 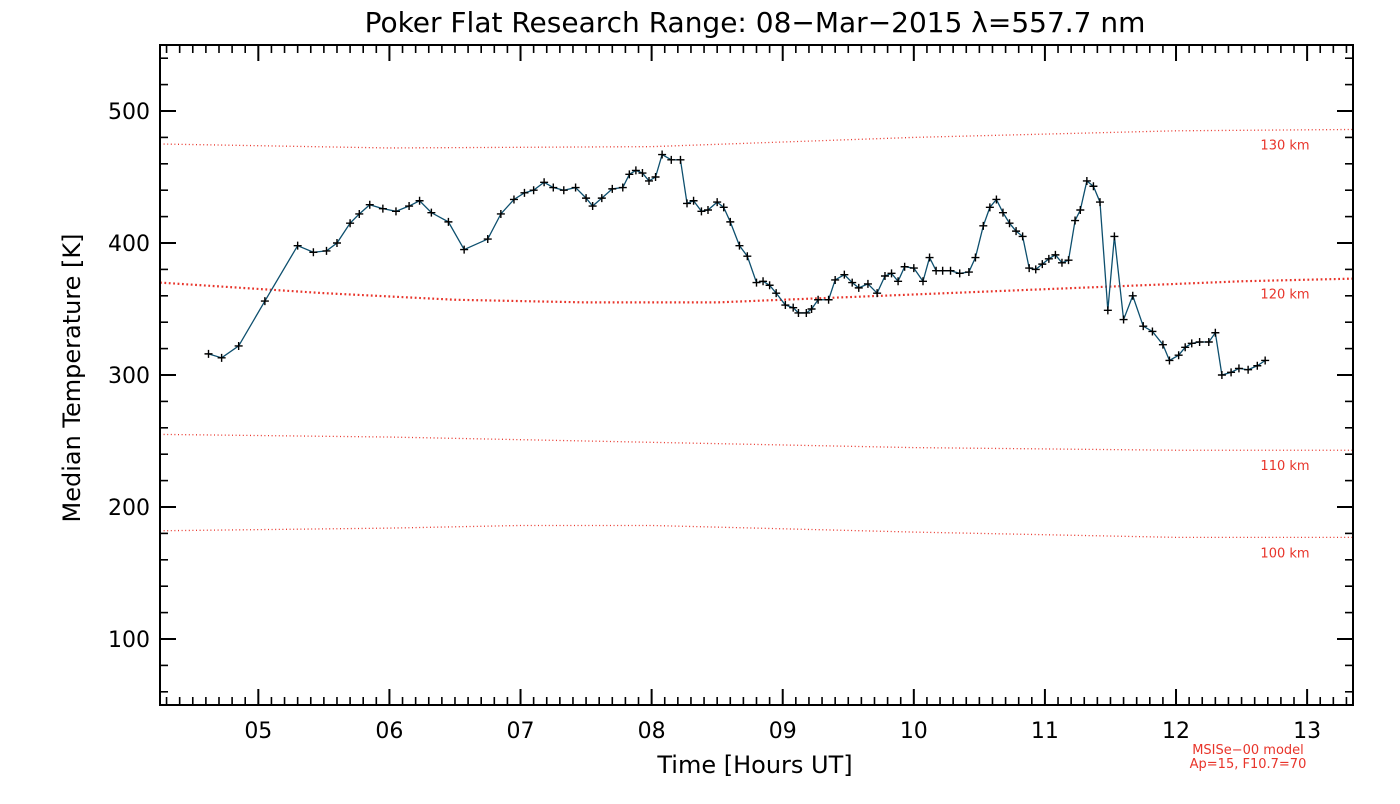 I want to click on x-tick-label: 06, so click(x=389, y=731).